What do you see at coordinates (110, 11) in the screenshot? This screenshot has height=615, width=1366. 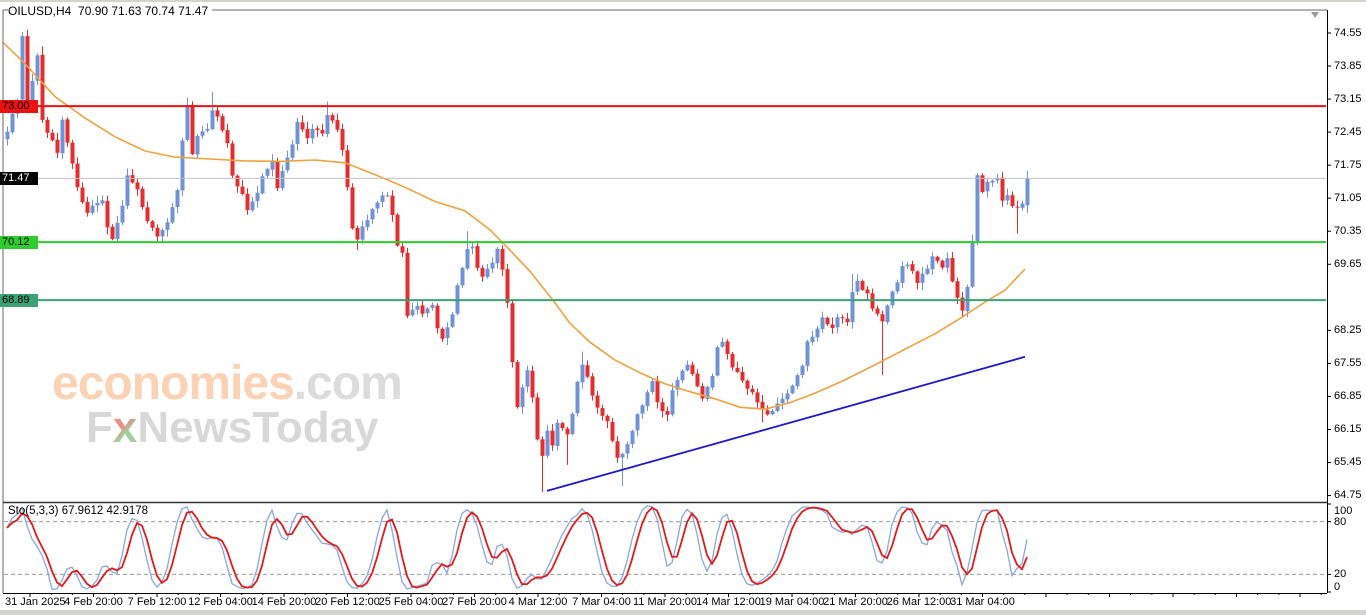 I see `symbol-ohlc-title: OILUSD,H4 70.90 71.63 70.74 71.47` at bounding box center [110, 11].